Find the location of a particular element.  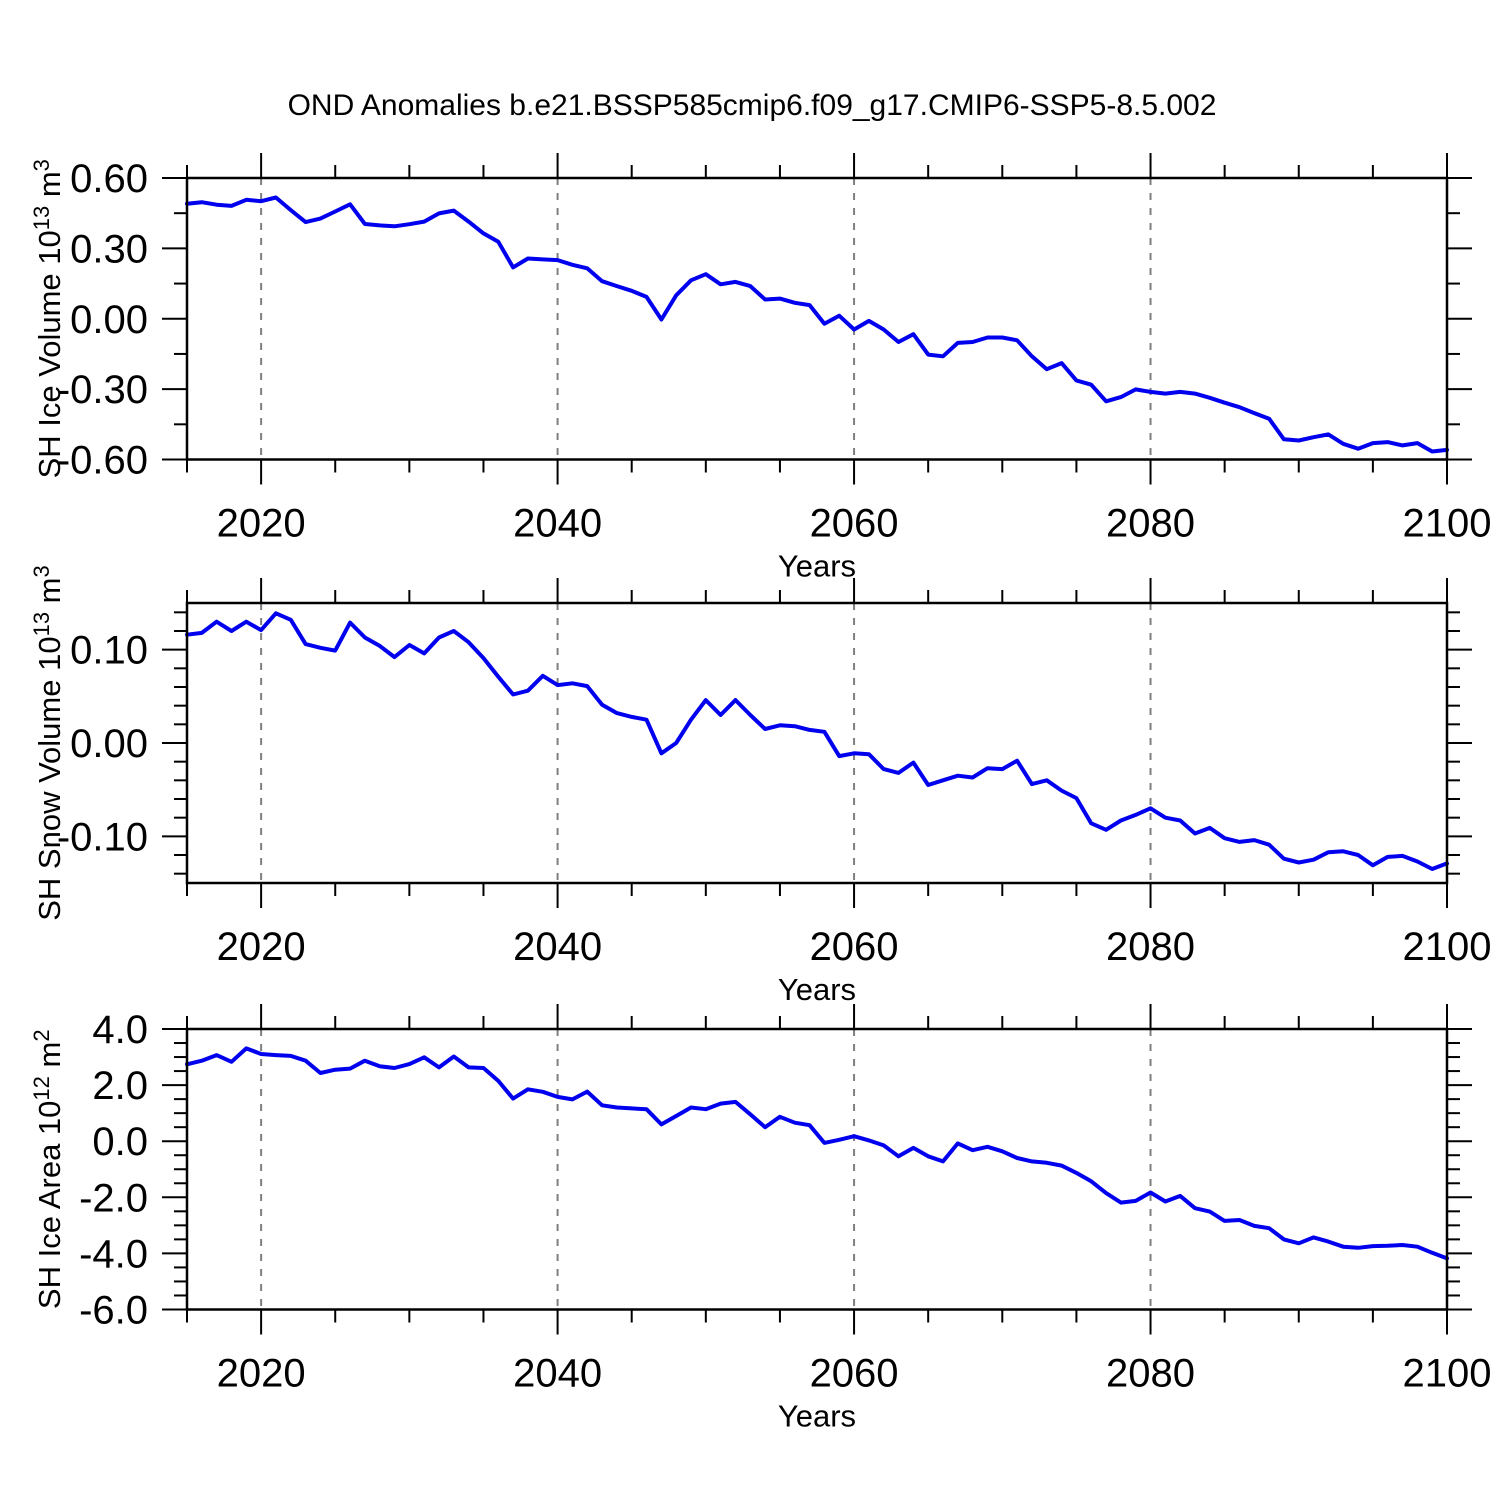

y-tick-label: -0.30 is located at coordinates (102, 390).